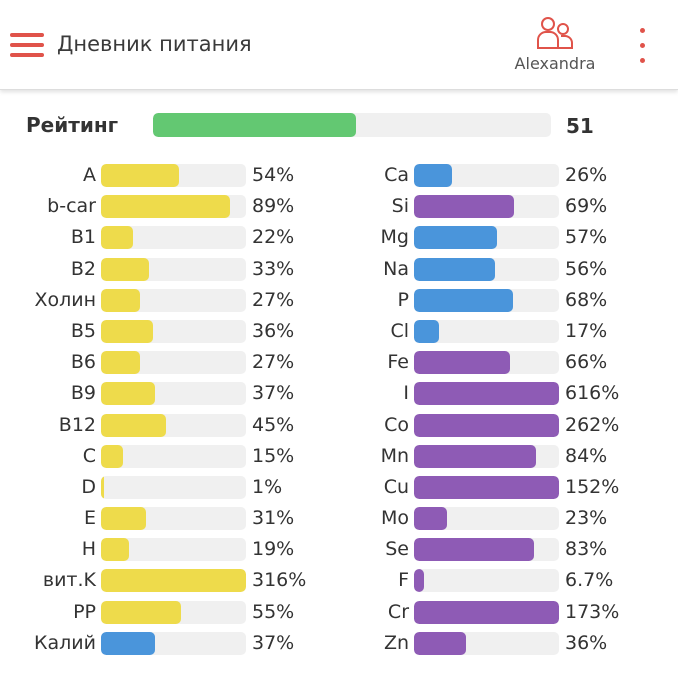 The image size is (678, 680). Describe the element at coordinates (586, 642) in the screenshot. I see `nutrient-percent: 36%` at that location.